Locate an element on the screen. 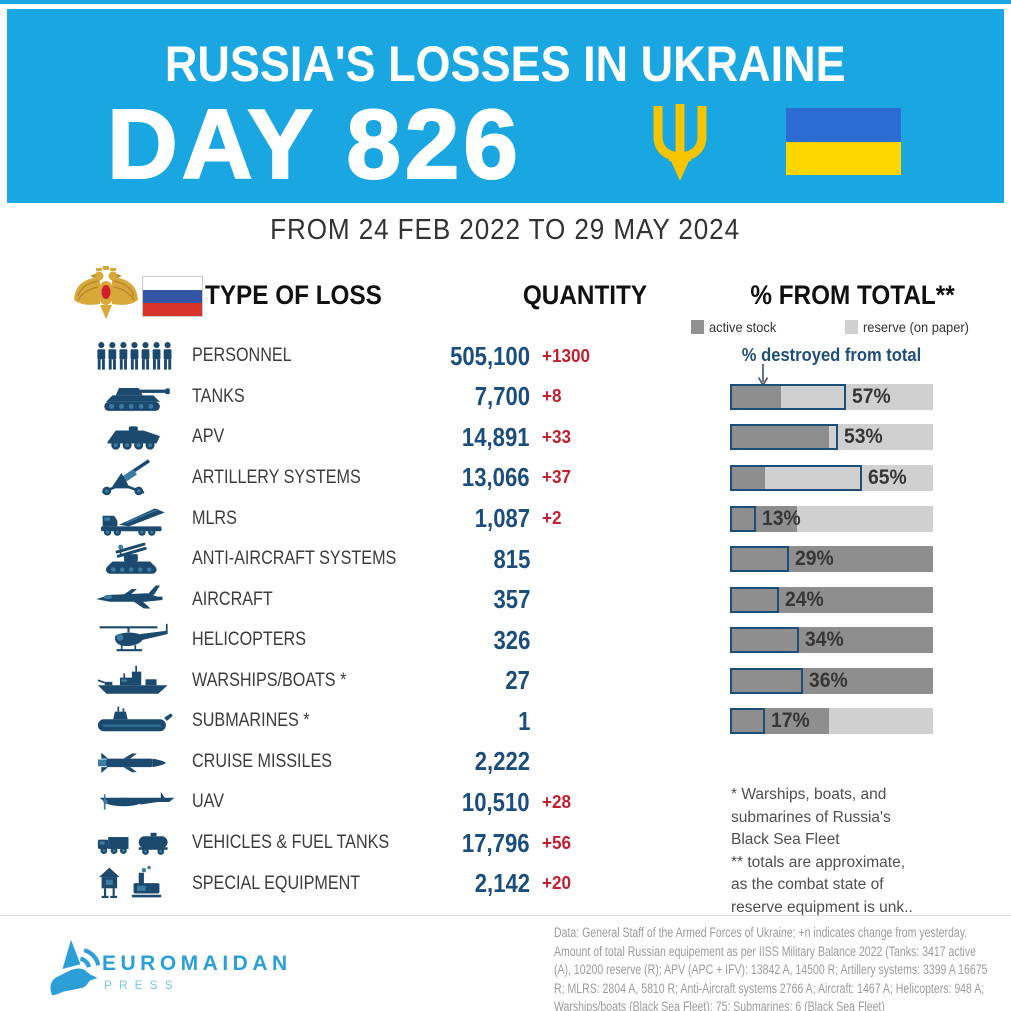 The image size is (1011, 1011). row-delta-text: +1300 is located at coordinates (566, 355).